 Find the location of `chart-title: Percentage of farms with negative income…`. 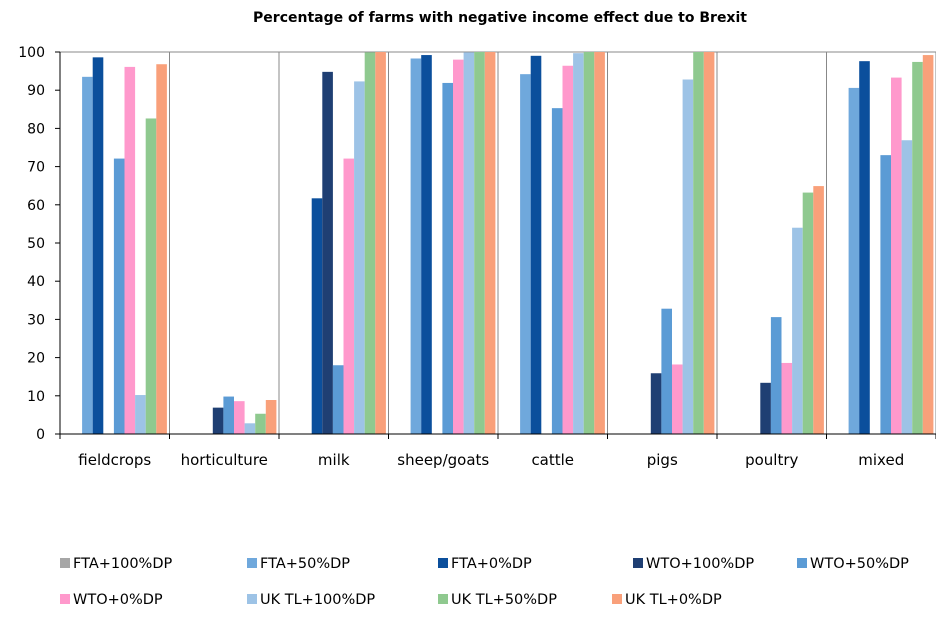

chart-title: Percentage of farms with negative income… is located at coordinates (500, 18).